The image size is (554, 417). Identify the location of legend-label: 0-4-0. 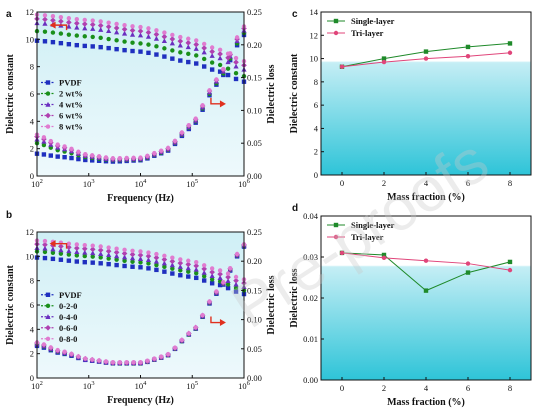
(68, 317).